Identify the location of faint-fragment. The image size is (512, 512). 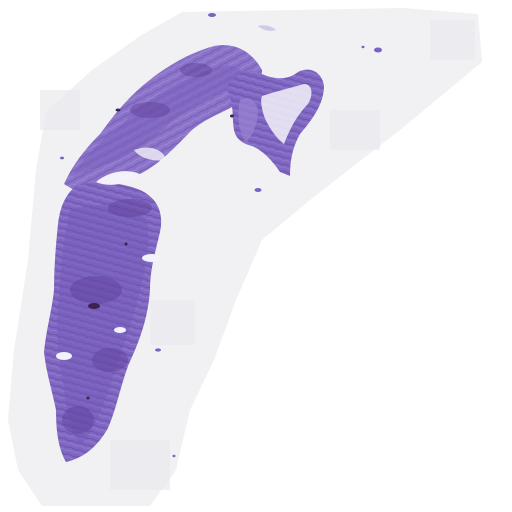
(267, 28).